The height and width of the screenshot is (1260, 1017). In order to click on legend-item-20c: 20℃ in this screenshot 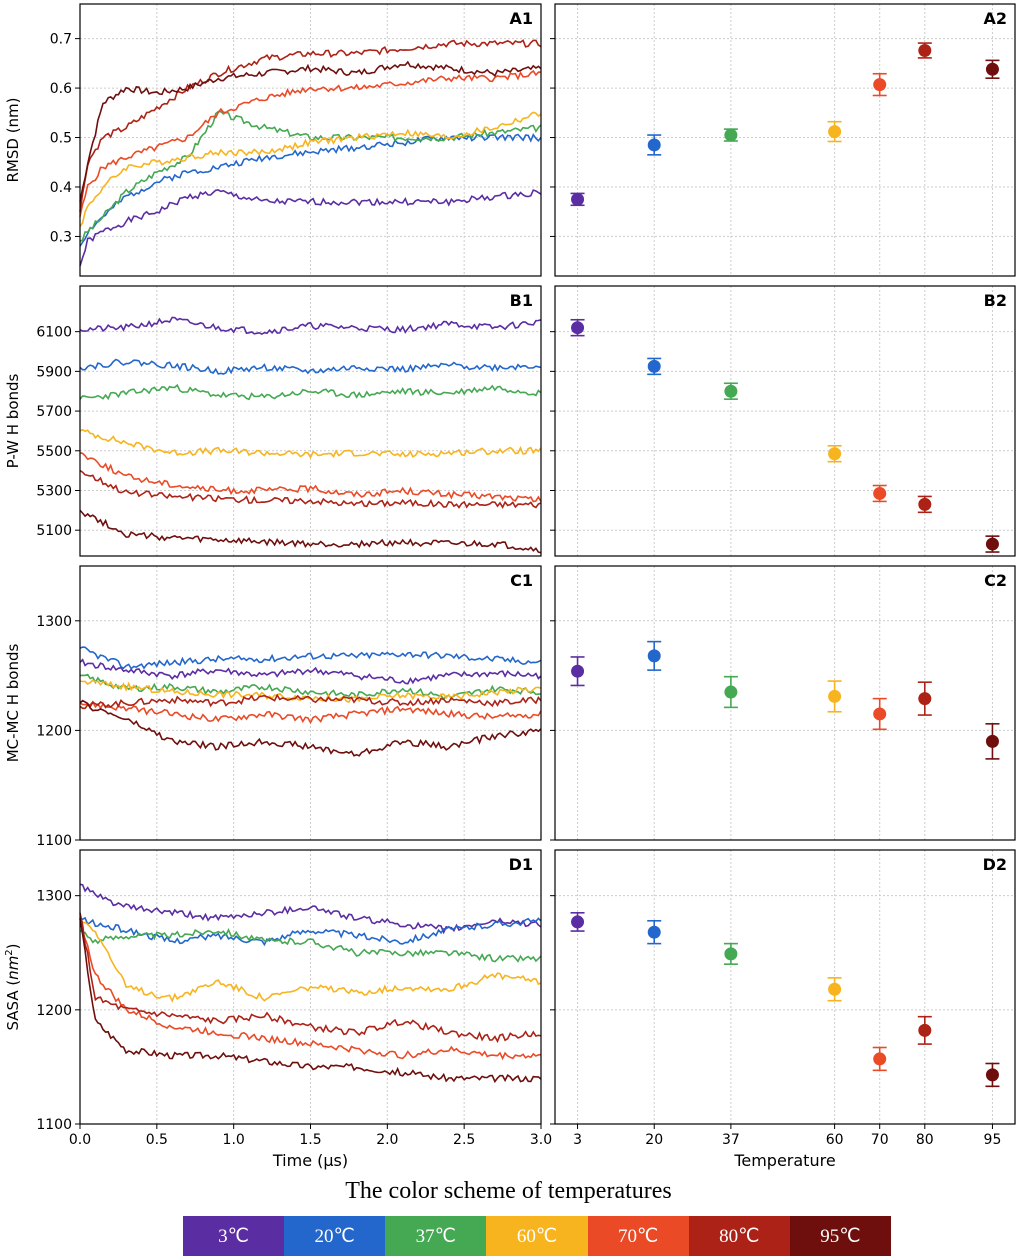, I will do `click(335, 1236)`.